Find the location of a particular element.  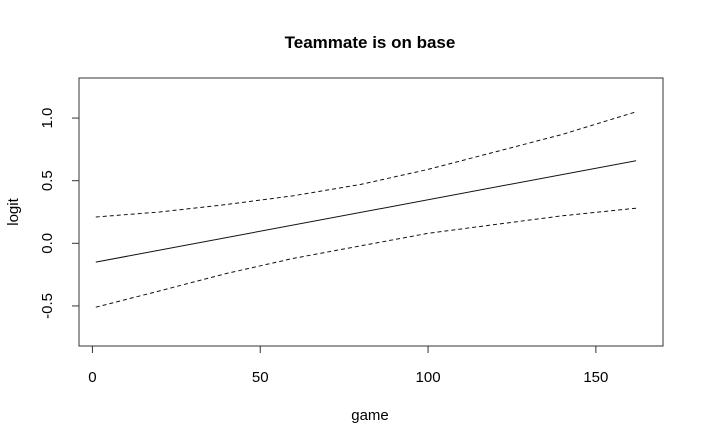

x-tick-label: 100 is located at coordinates (428, 377).